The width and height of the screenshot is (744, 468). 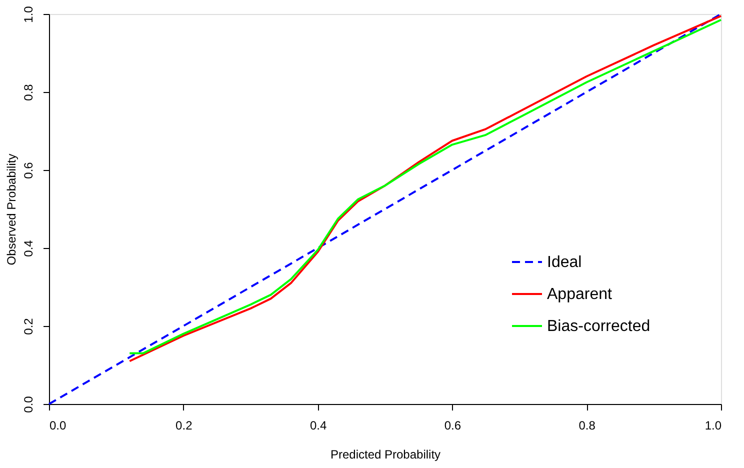 What do you see at coordinates (579, 294) in the screenshot?
I see `legend-label: Apparent` at bounding box center [579, 294].